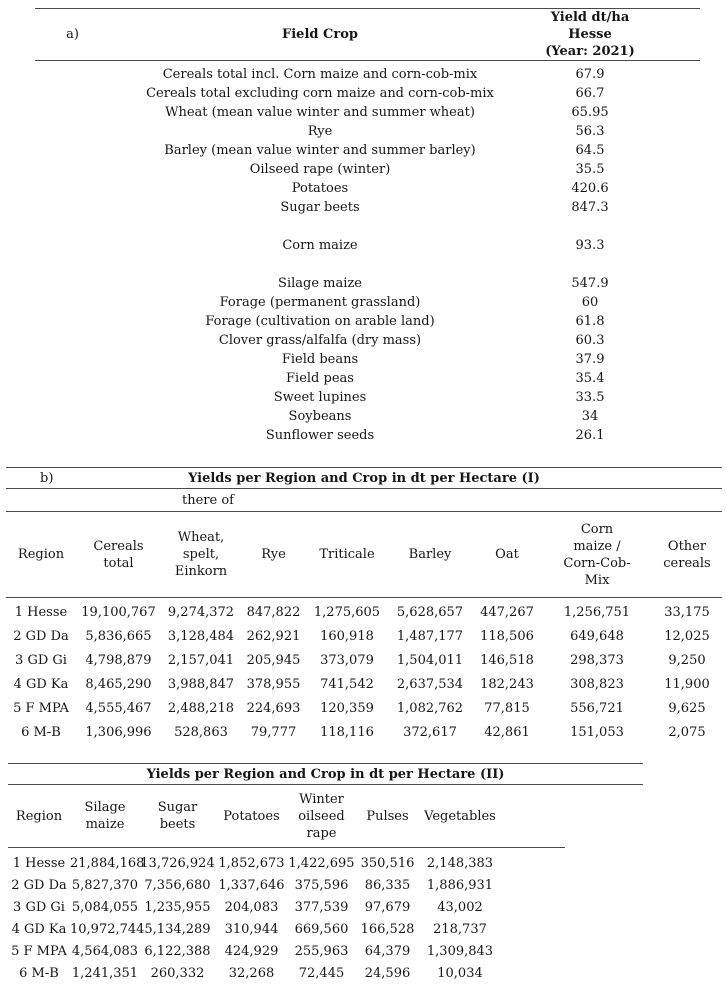 Image resolution: width=726 pixels, height=985 pixels. What do you see at coordinates (590, 169) in the screenshot?
I see `yield-value-cell: 35.5` at bounding box center [590, 169].